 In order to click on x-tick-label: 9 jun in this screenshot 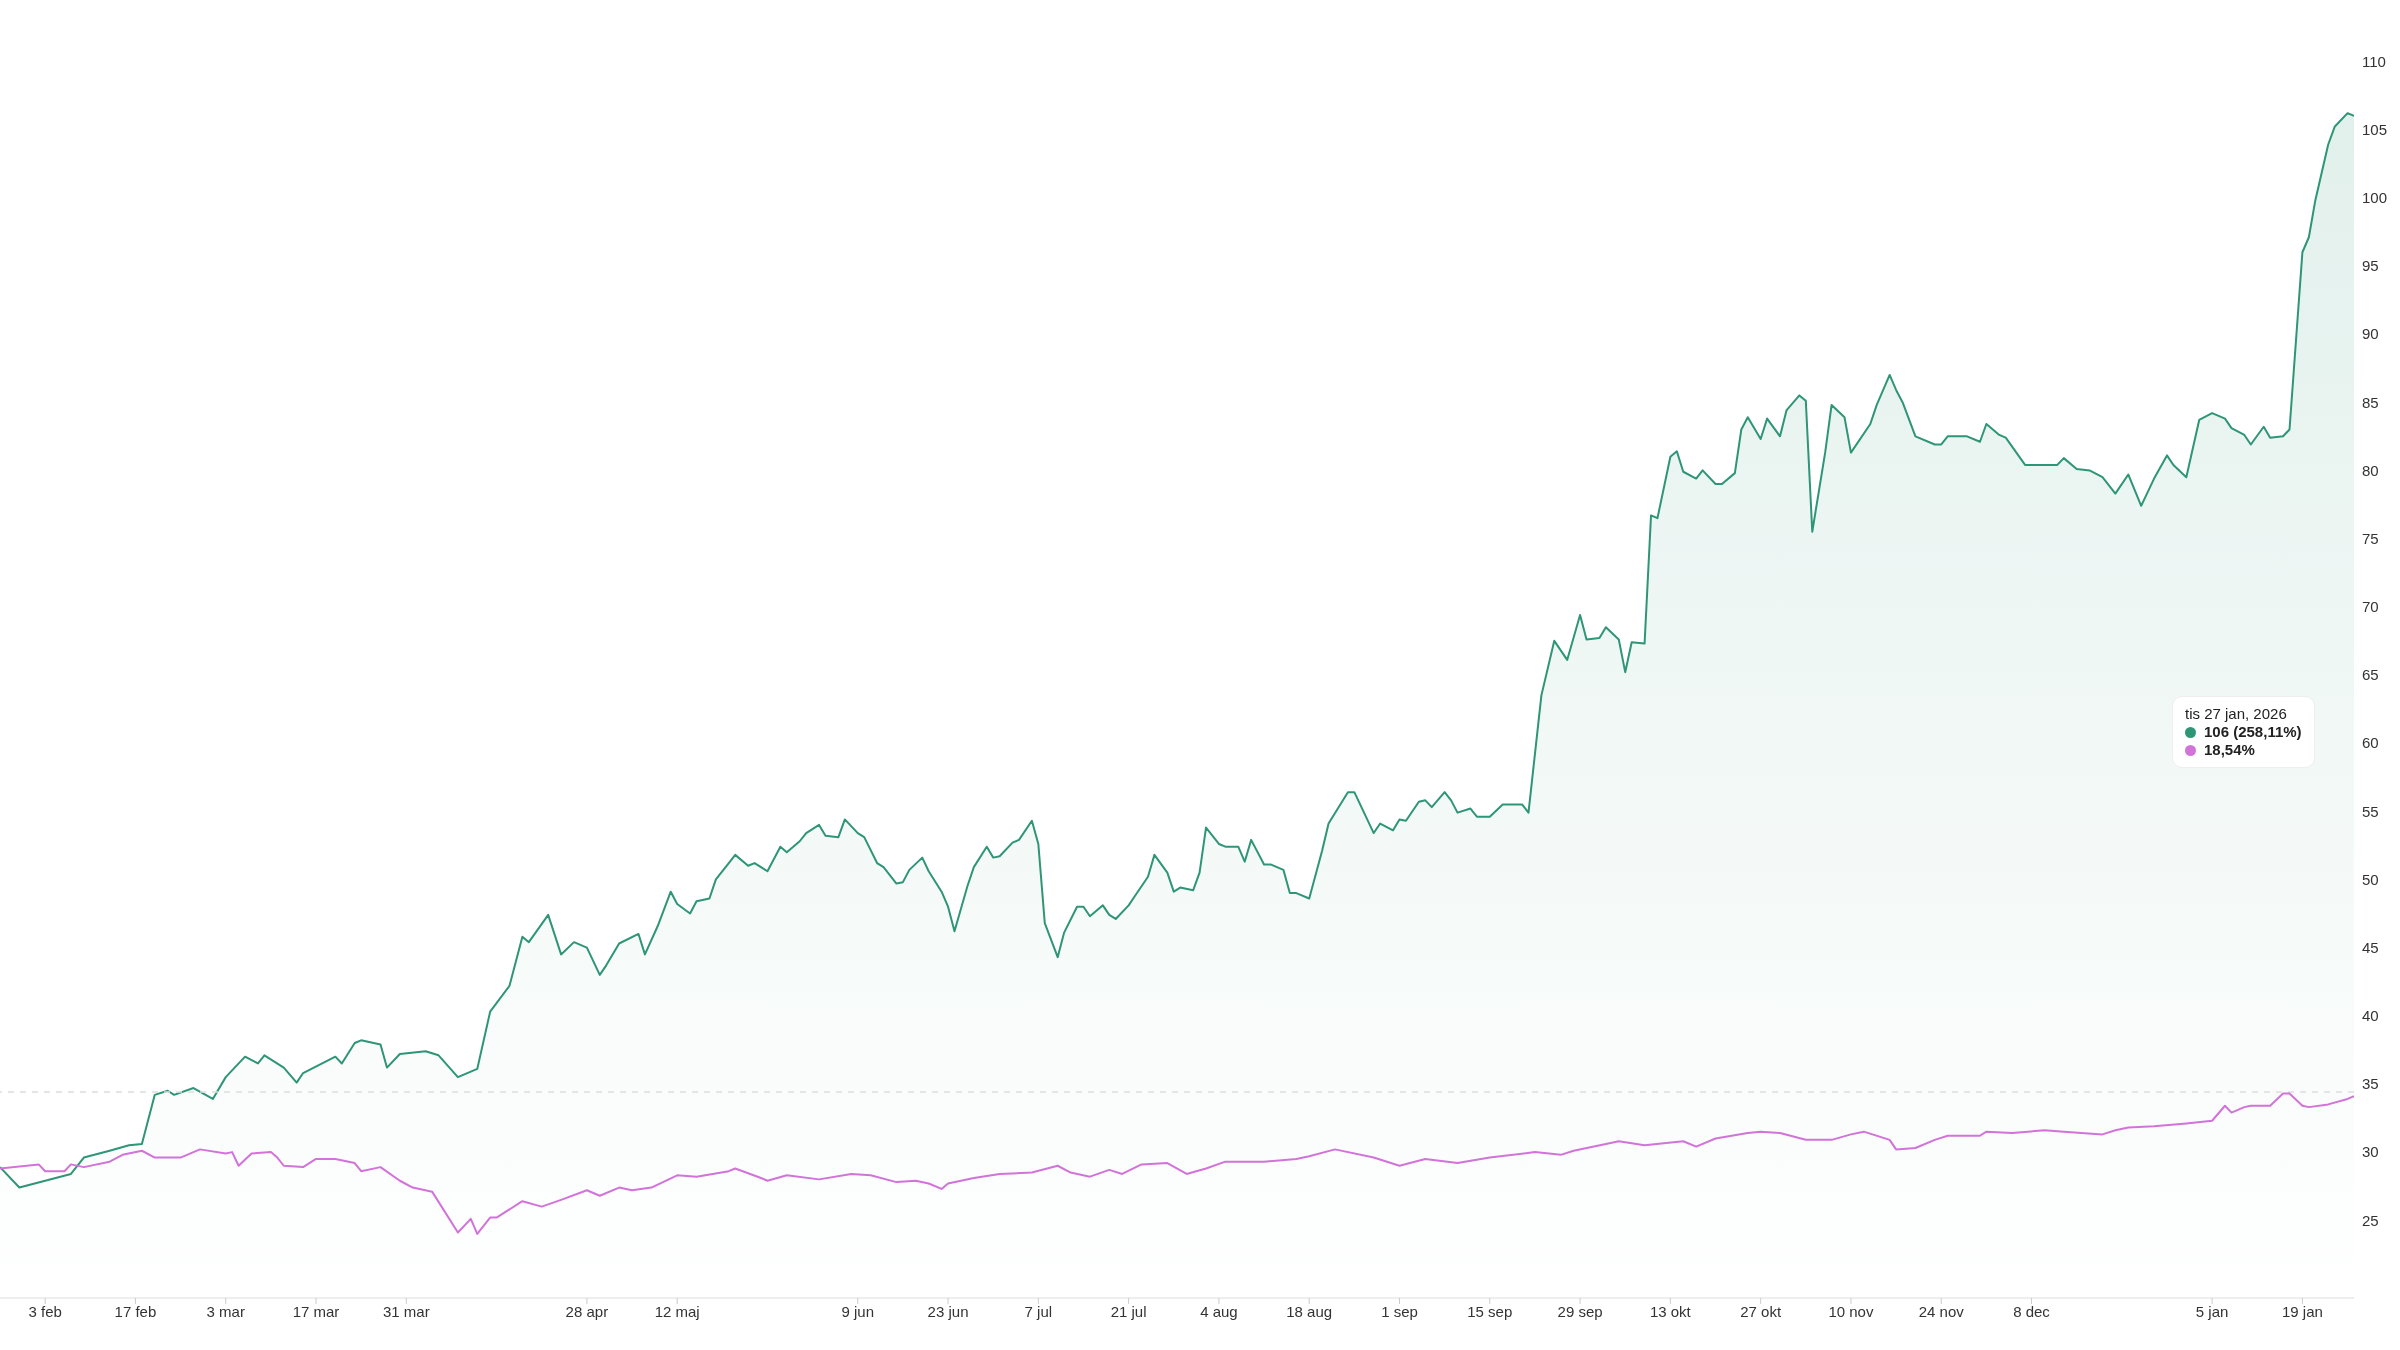, I will do `click(858, 1311)`.